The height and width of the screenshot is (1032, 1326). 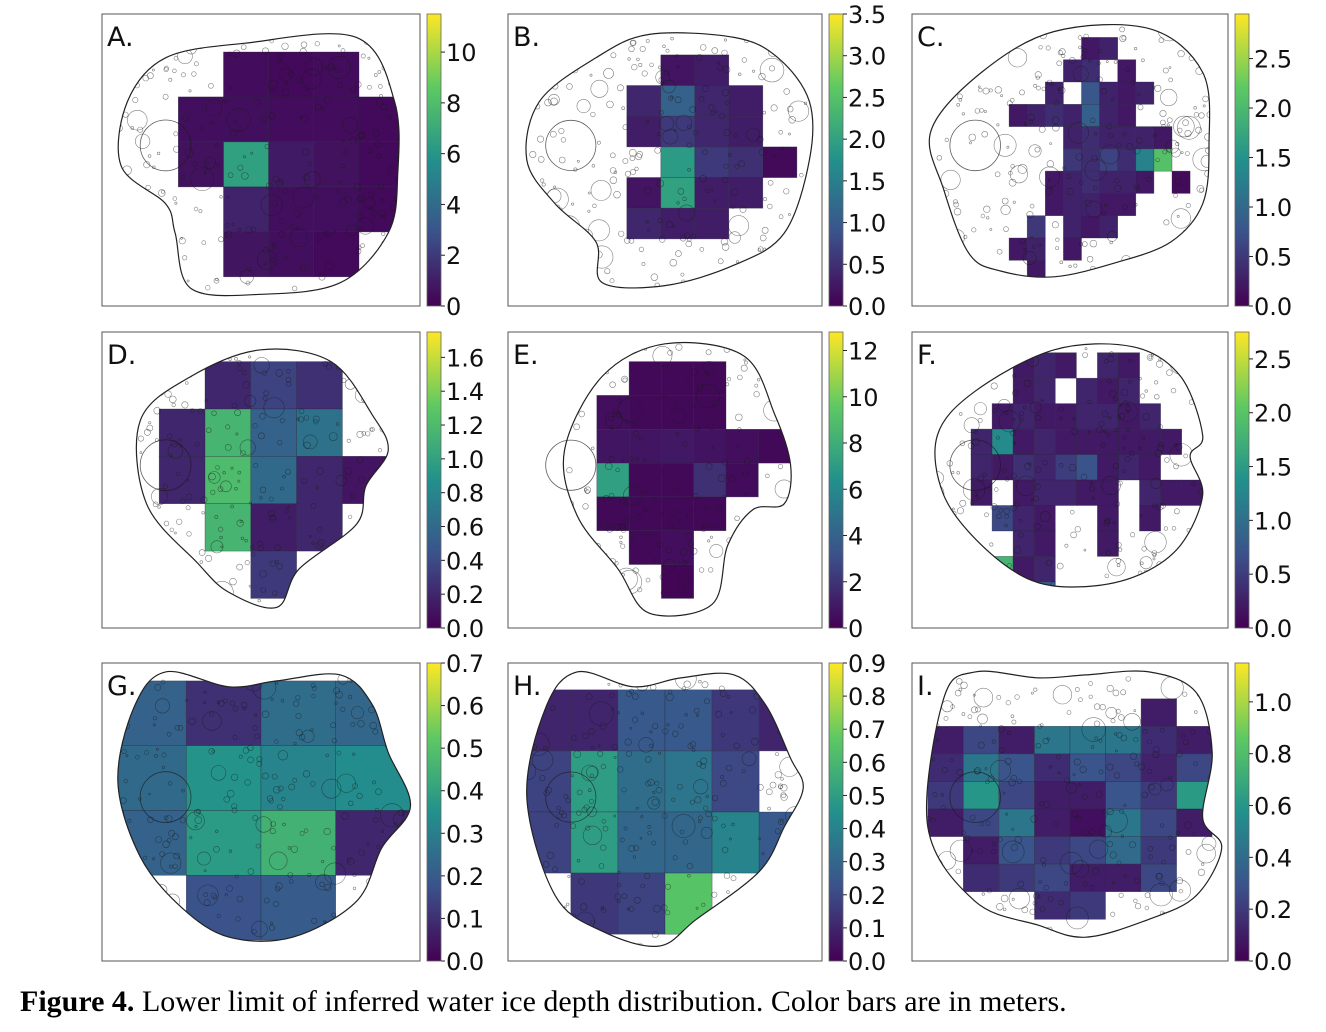 I want to click on panel-label: G., so click(x=122, y=686).